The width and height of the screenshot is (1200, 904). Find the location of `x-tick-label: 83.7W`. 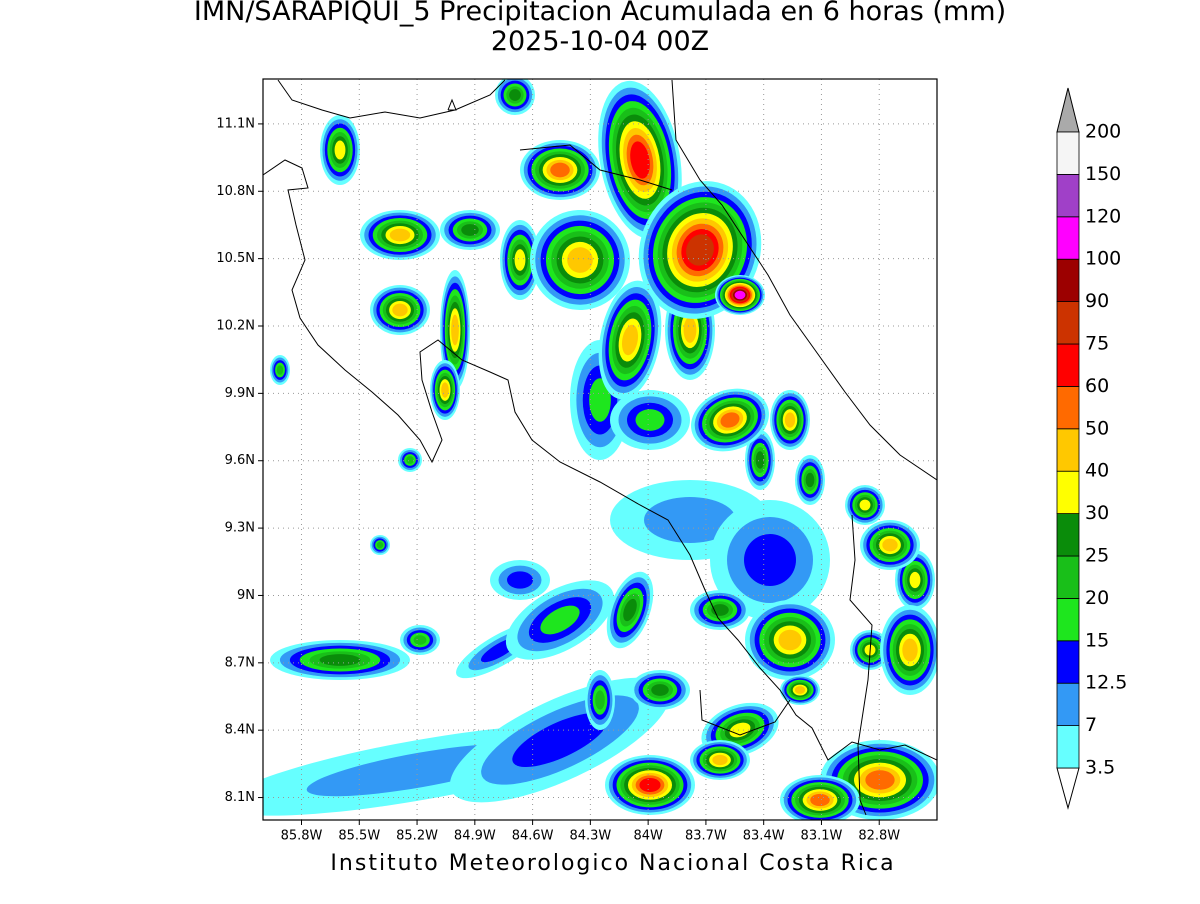

x-tick-label: 83.7W is located at coordinates (706, 836).